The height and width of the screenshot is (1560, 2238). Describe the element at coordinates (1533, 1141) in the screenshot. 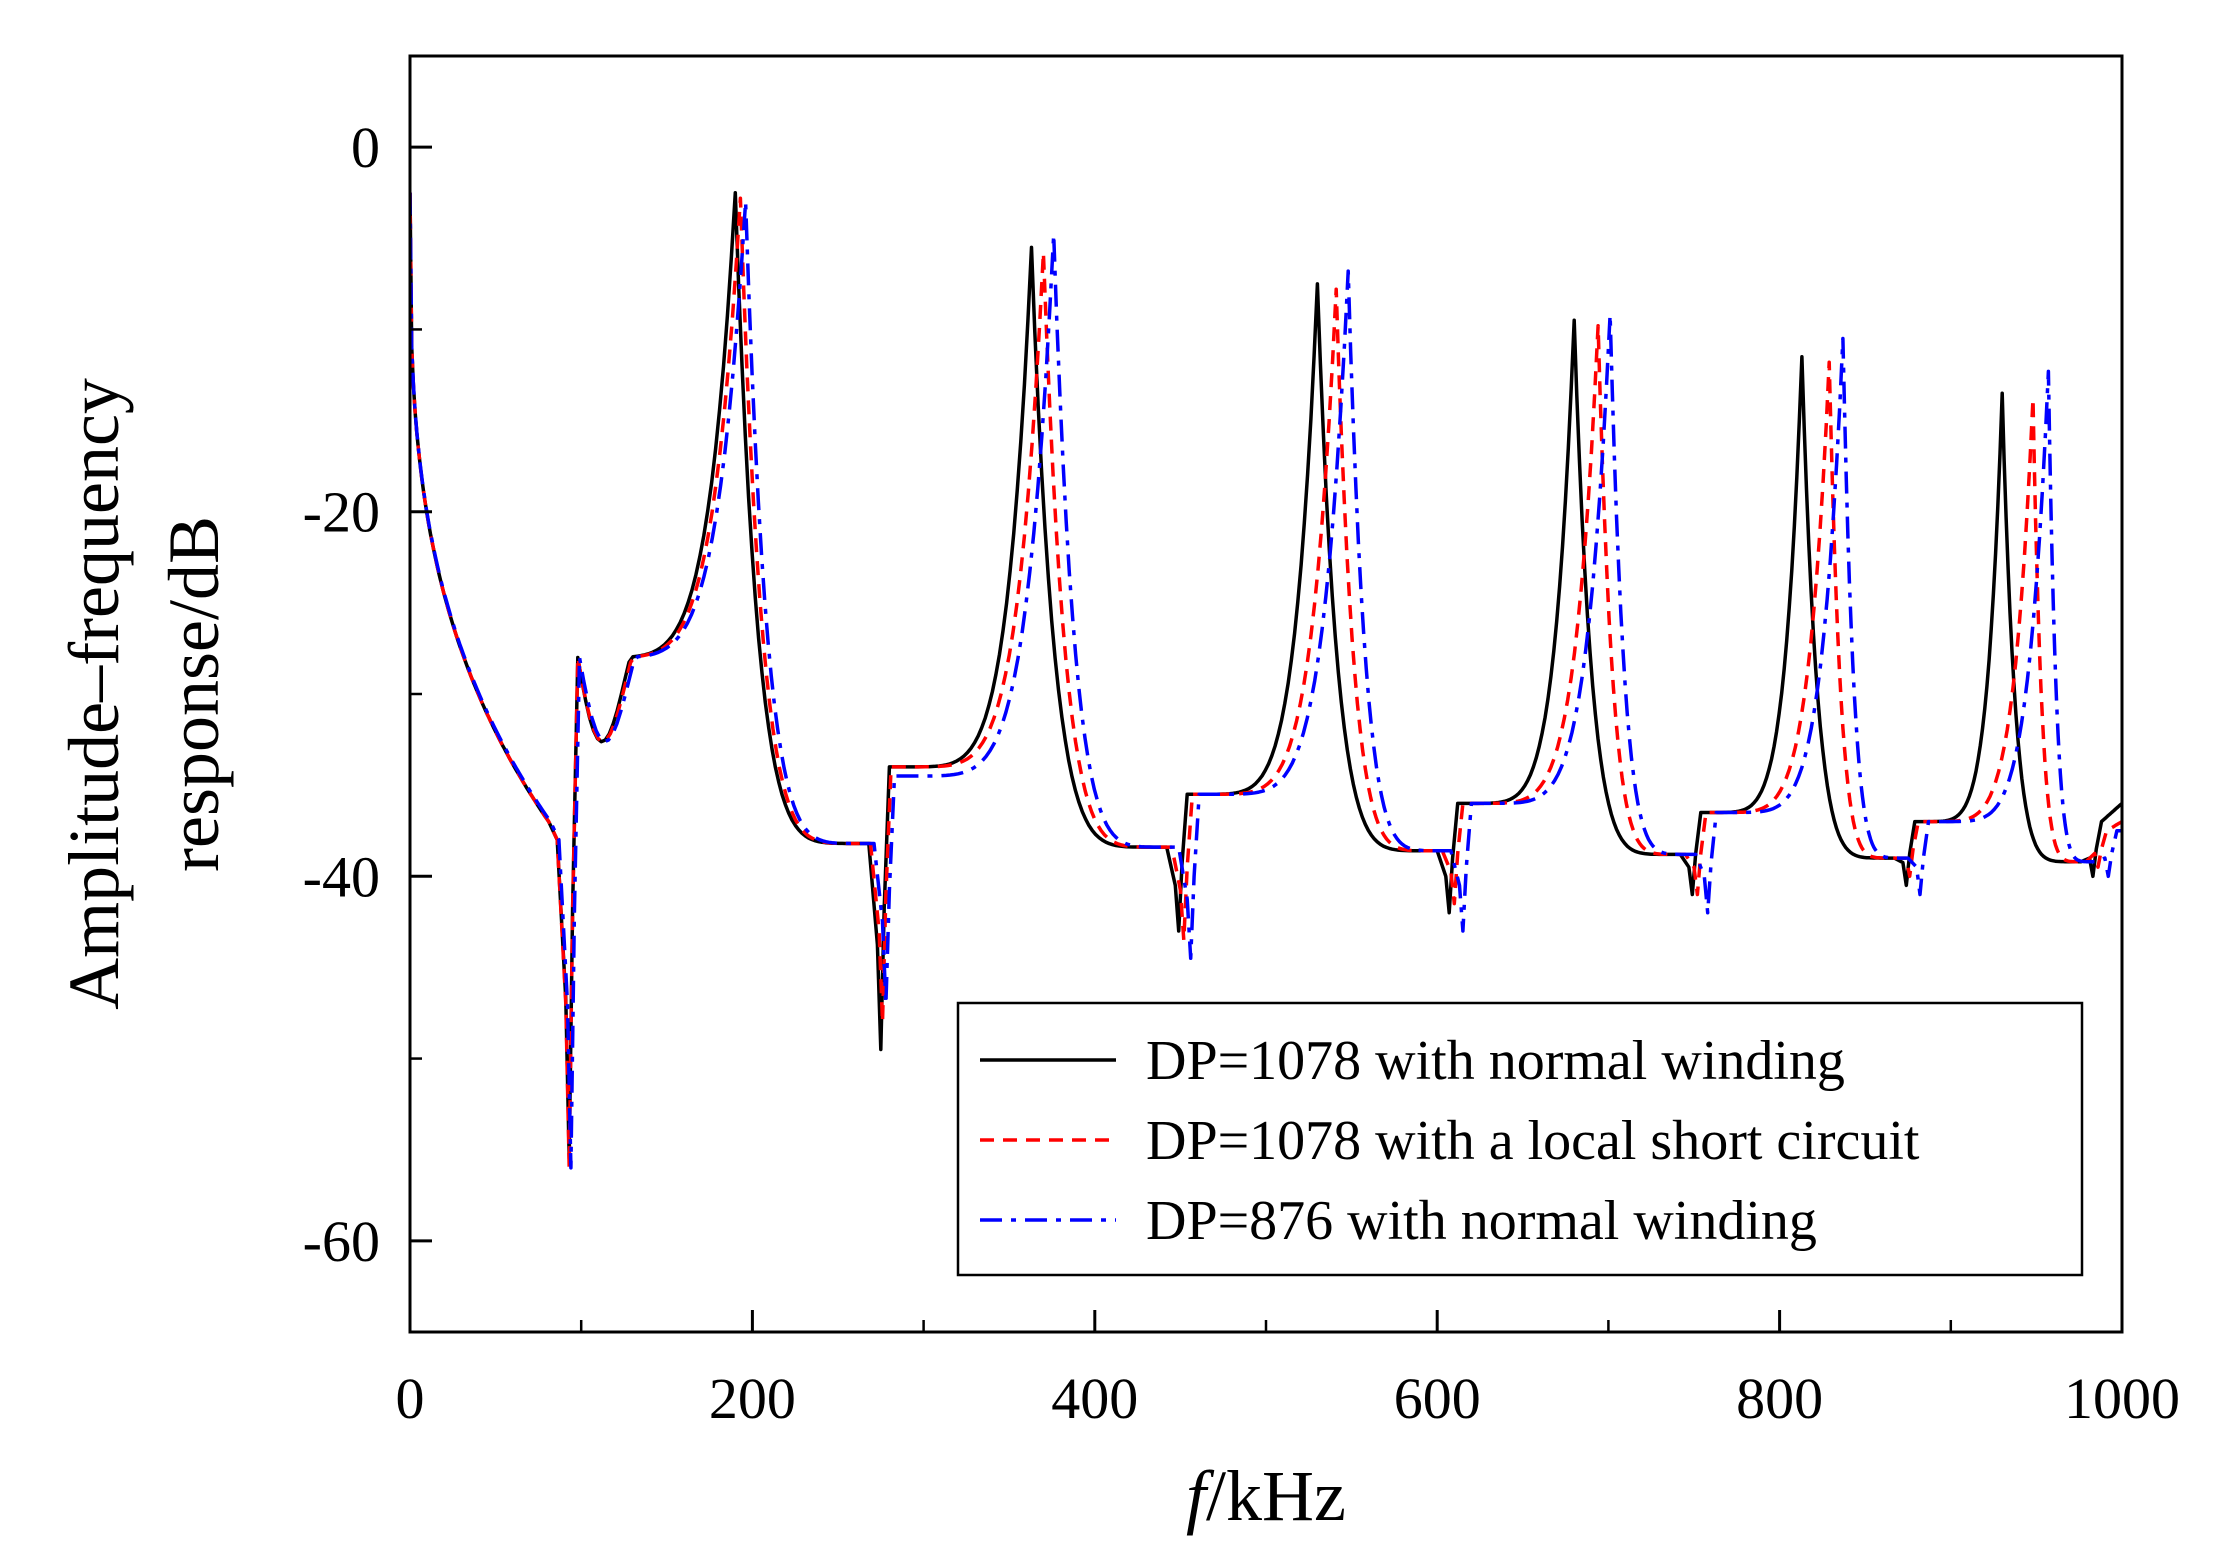

I see `legend-label-2: DP=1078 with a local short circuit` at that location.